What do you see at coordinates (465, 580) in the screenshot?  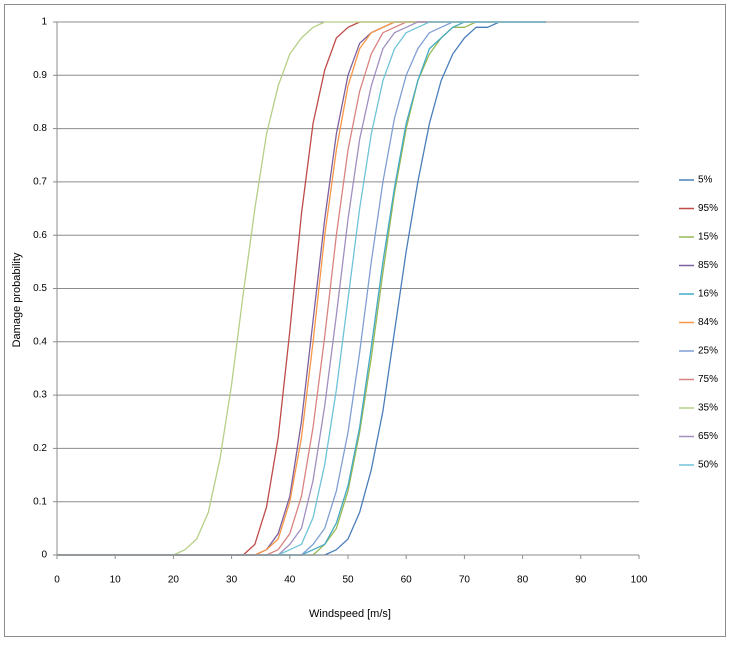 I see `x-tick-label: 70` at bounding box center [465, 580].